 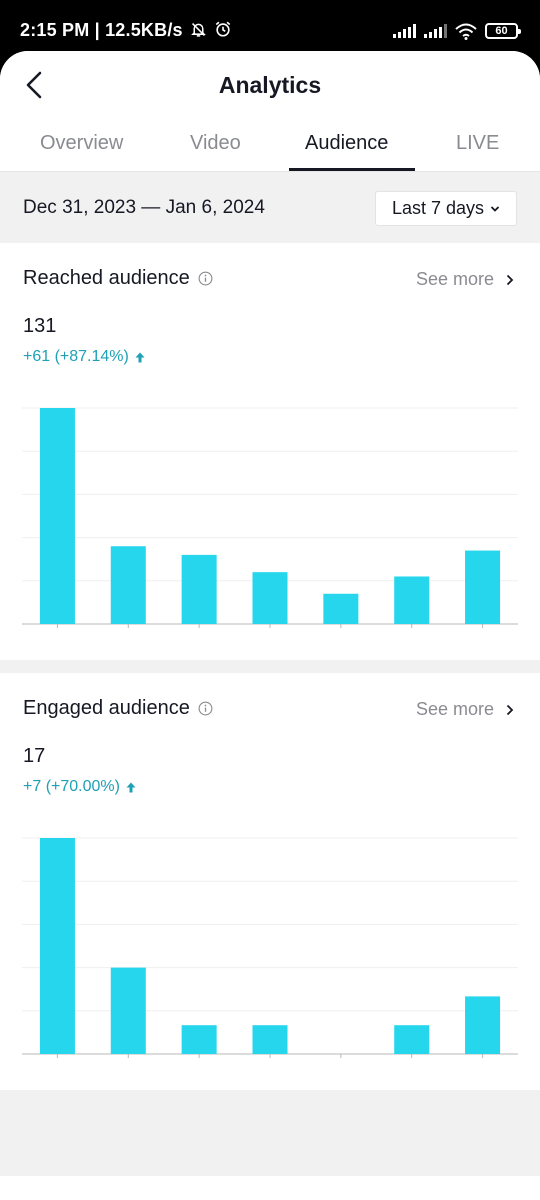 I want to click on card-title: Engaged audience, so click(x=118, y=708).